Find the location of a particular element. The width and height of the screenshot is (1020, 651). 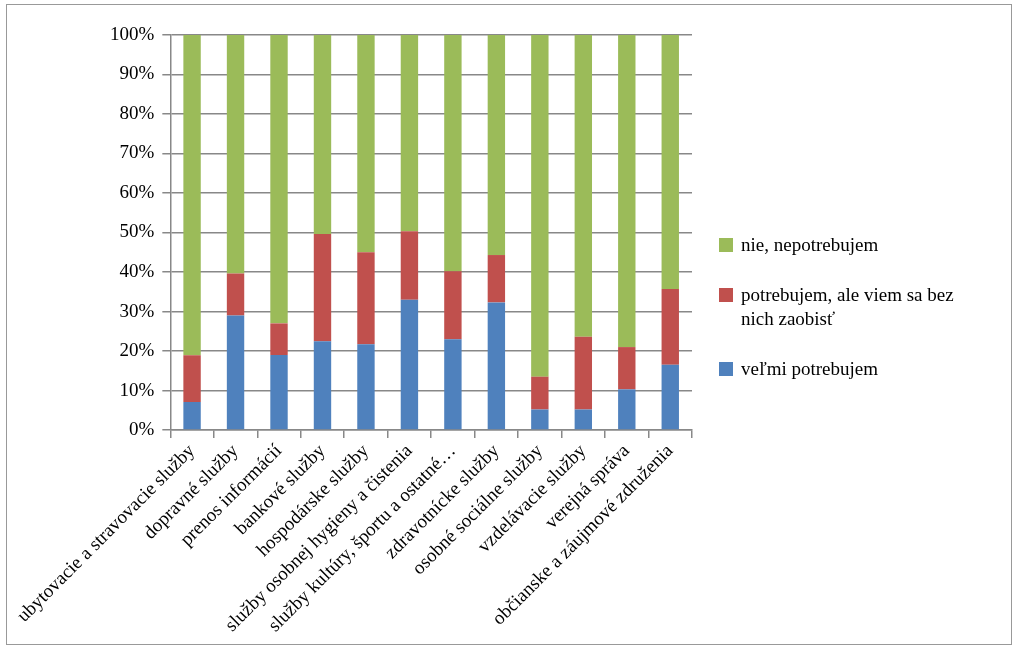

y-tick-label: 30% is located at coordinates (137, 310).